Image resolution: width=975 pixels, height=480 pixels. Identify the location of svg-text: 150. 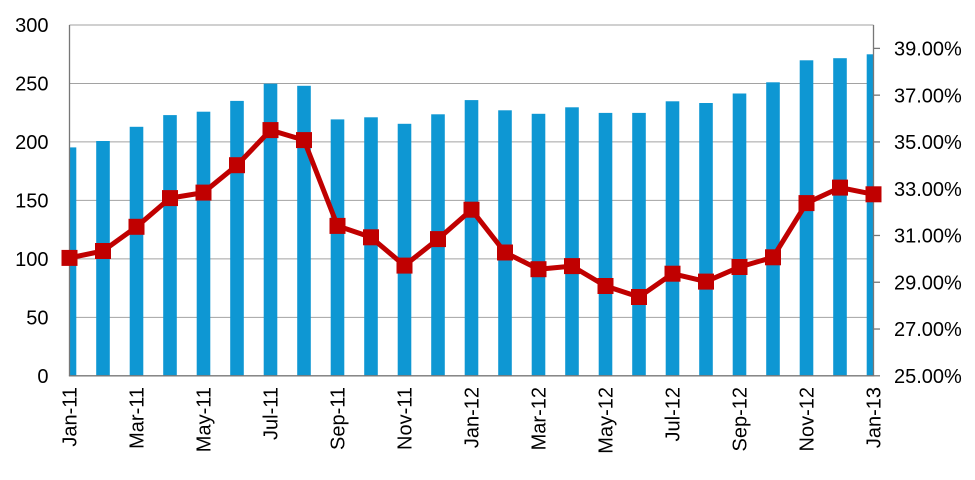
(31, 202).